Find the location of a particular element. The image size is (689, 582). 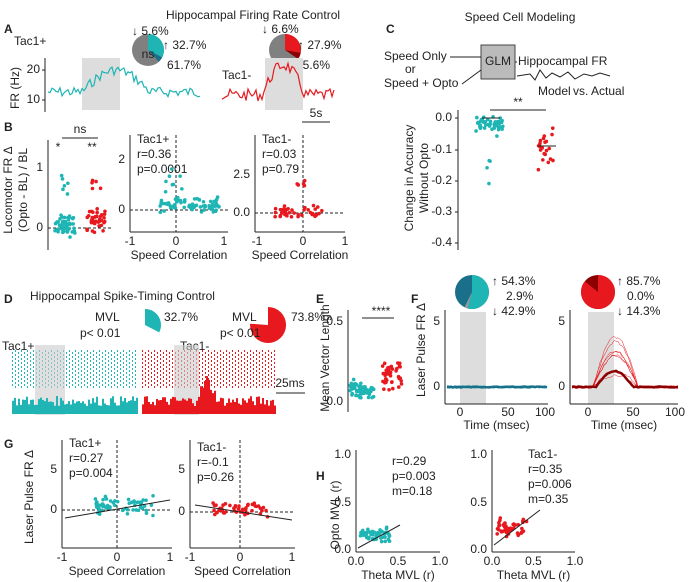

wedge-d-neg is located at coordinates (268, 324).